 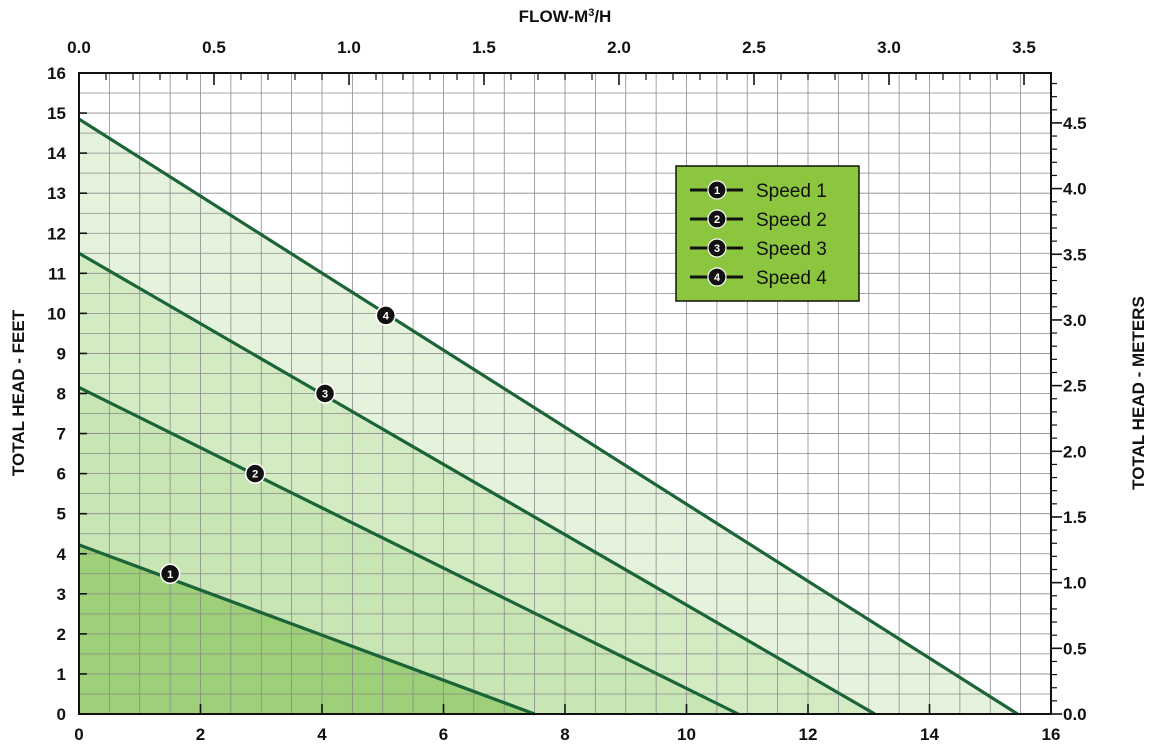 What do you see at coordinates (791, 278) in the screenshot?
I see `legend-label-speed-4: Speed 4` at bounding box center [791, 278].